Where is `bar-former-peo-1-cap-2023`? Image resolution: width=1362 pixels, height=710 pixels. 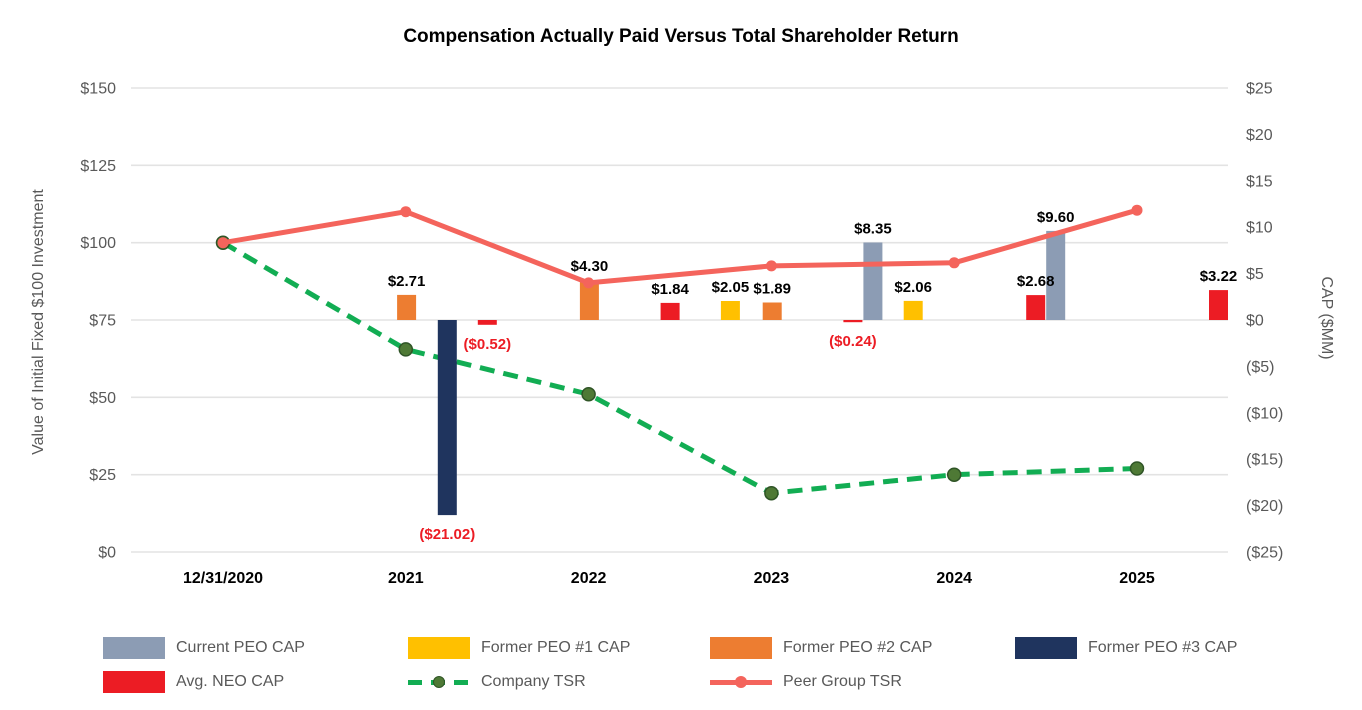
bar-former-peo-1-cap-2023 is located at coordinates (730, 310).